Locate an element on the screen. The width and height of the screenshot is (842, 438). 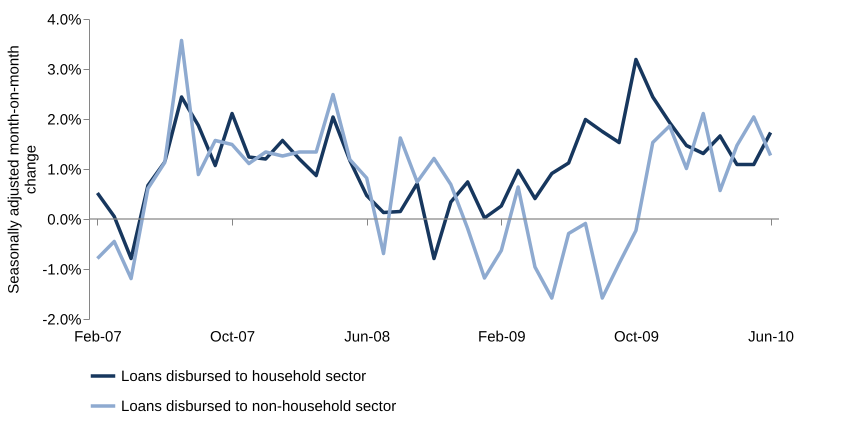
y-tick-label: 4.0% is located at coordinates (64, 20).